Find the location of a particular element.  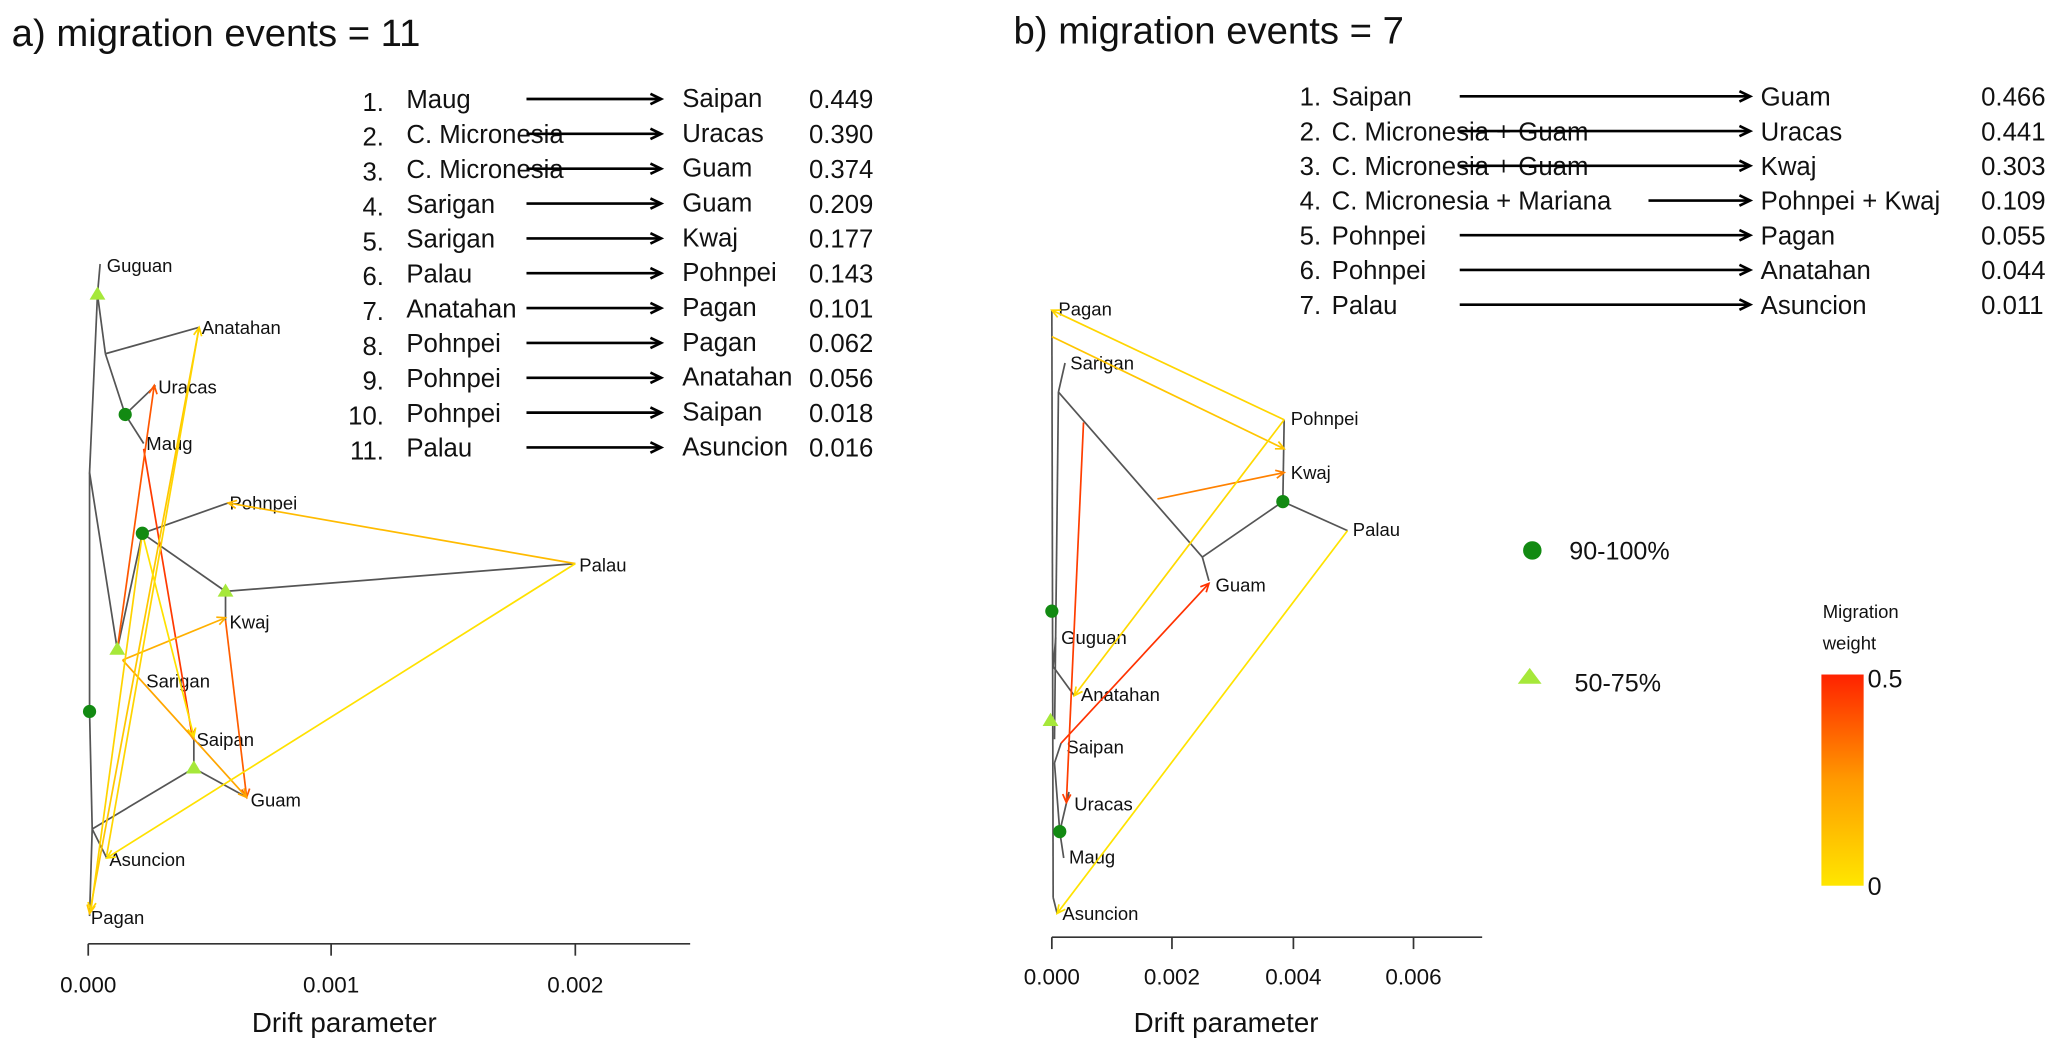

row-number: 2. is located at coordinates (1310, 132).